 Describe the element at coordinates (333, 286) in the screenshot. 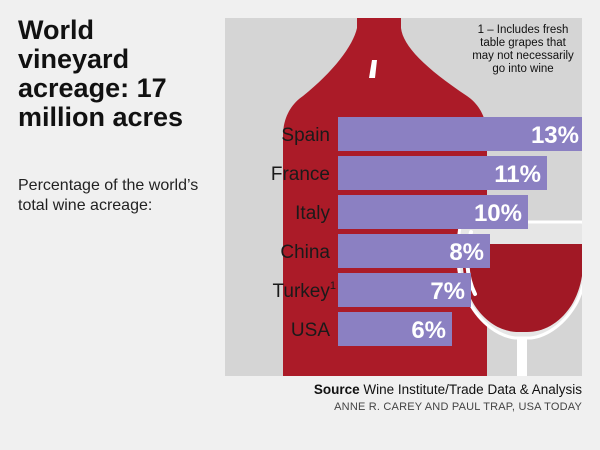

I see `footnote-marker: 1` at that location.